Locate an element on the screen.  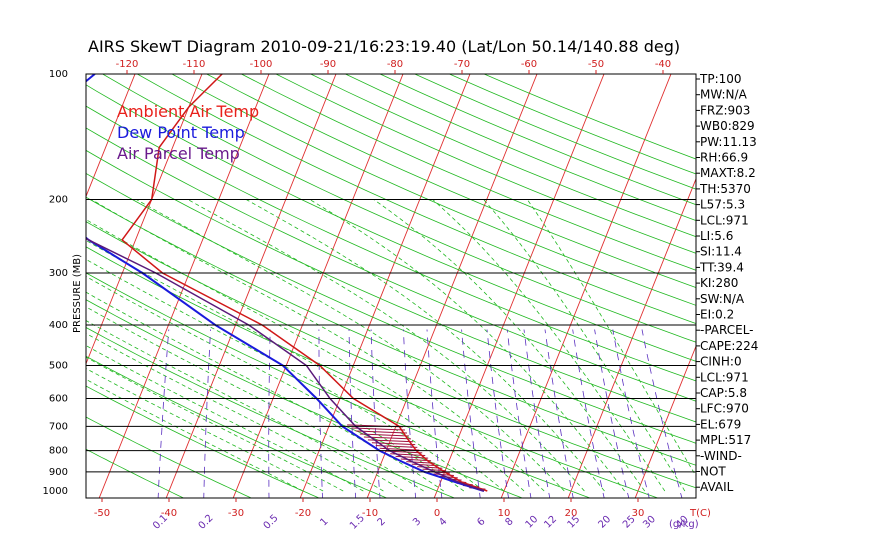
hatch-line is located at coordinates (378, 429).